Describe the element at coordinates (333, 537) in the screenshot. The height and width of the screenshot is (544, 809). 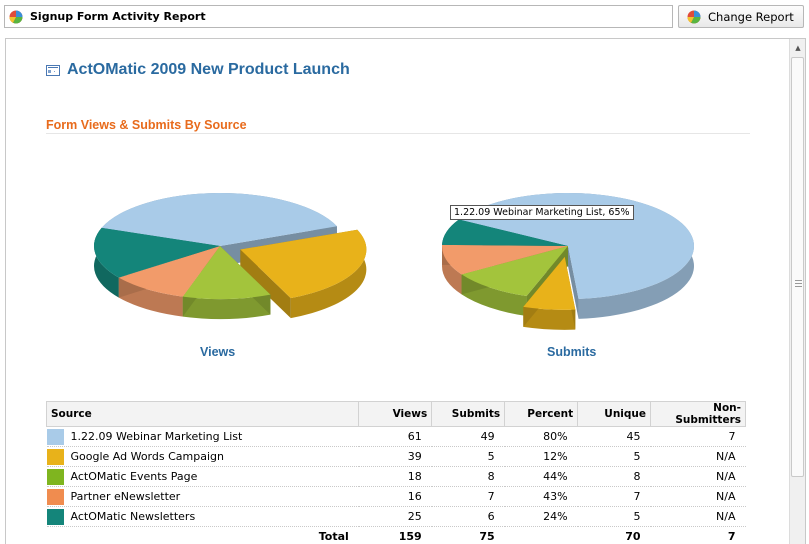
I see `total-label: Total` at that location.